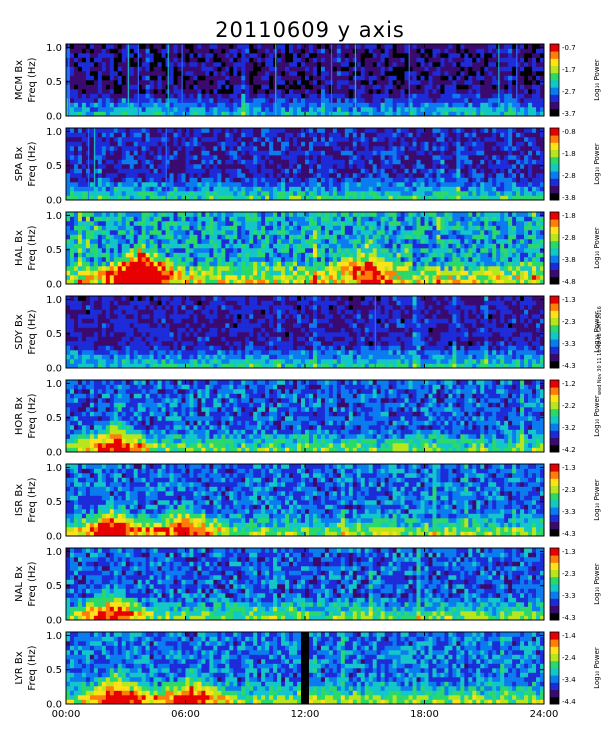  What do you see at coordinates (19, 332) in the screenshot?
I see `station-label: SDY Bx` at bounding box center [19, 332].